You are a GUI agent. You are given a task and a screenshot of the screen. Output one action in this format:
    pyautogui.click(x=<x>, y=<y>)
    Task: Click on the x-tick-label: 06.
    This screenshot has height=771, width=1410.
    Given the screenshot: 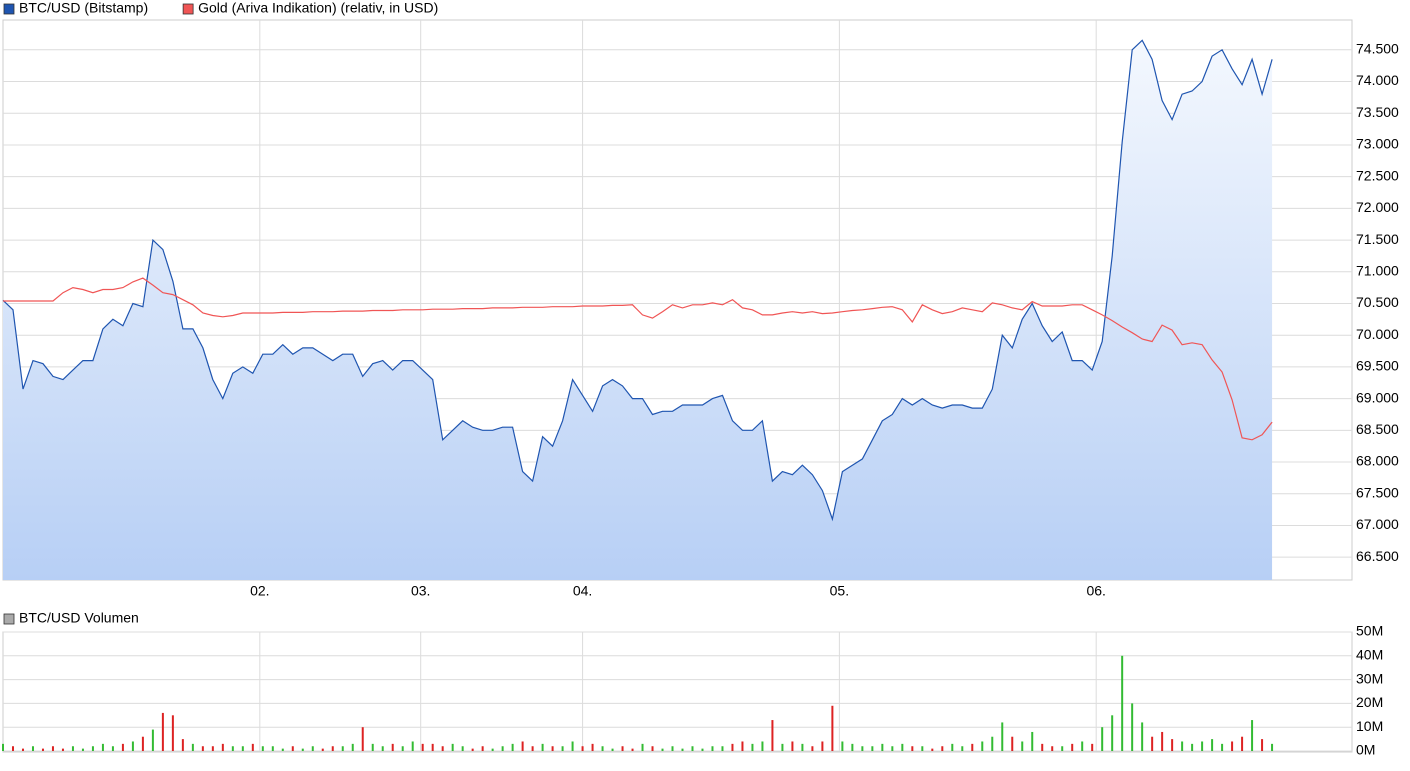 What is the action you would take?
    pyautogui.click(x=1095, y=591)
    